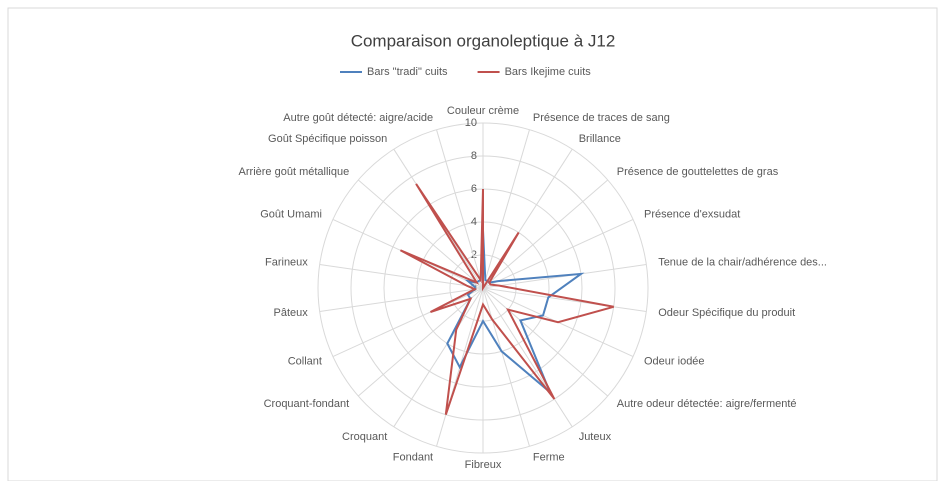 Image resolution: width=945 pixels, height=481 pixels. I want to click on category-label: Présence d'exsudat, so click(692, 214).